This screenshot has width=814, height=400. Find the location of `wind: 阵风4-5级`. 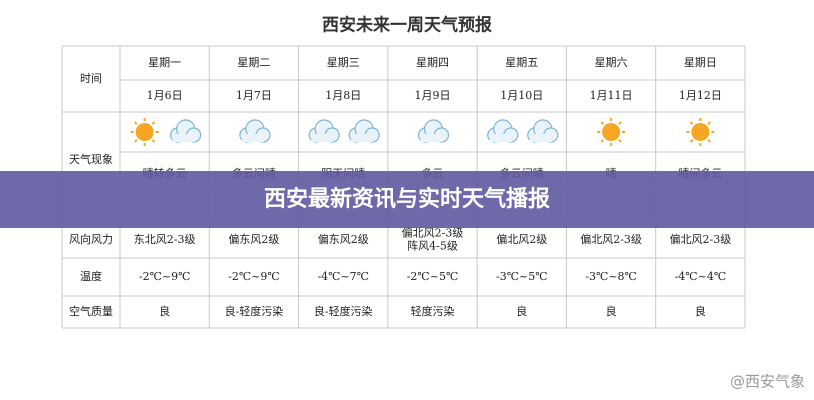

wind: 阵风4-5级 is located at coordinates (432, 246).